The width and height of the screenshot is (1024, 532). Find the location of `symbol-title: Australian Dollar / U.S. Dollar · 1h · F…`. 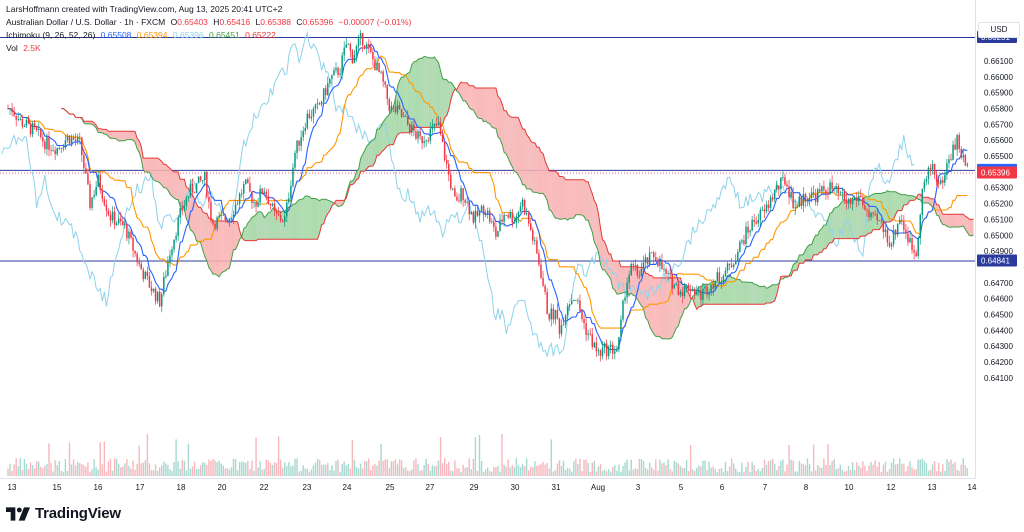

symbol-title: Australian Dollar / U.S. Dollar · 1h · F… is located at coordinates (86, 22).